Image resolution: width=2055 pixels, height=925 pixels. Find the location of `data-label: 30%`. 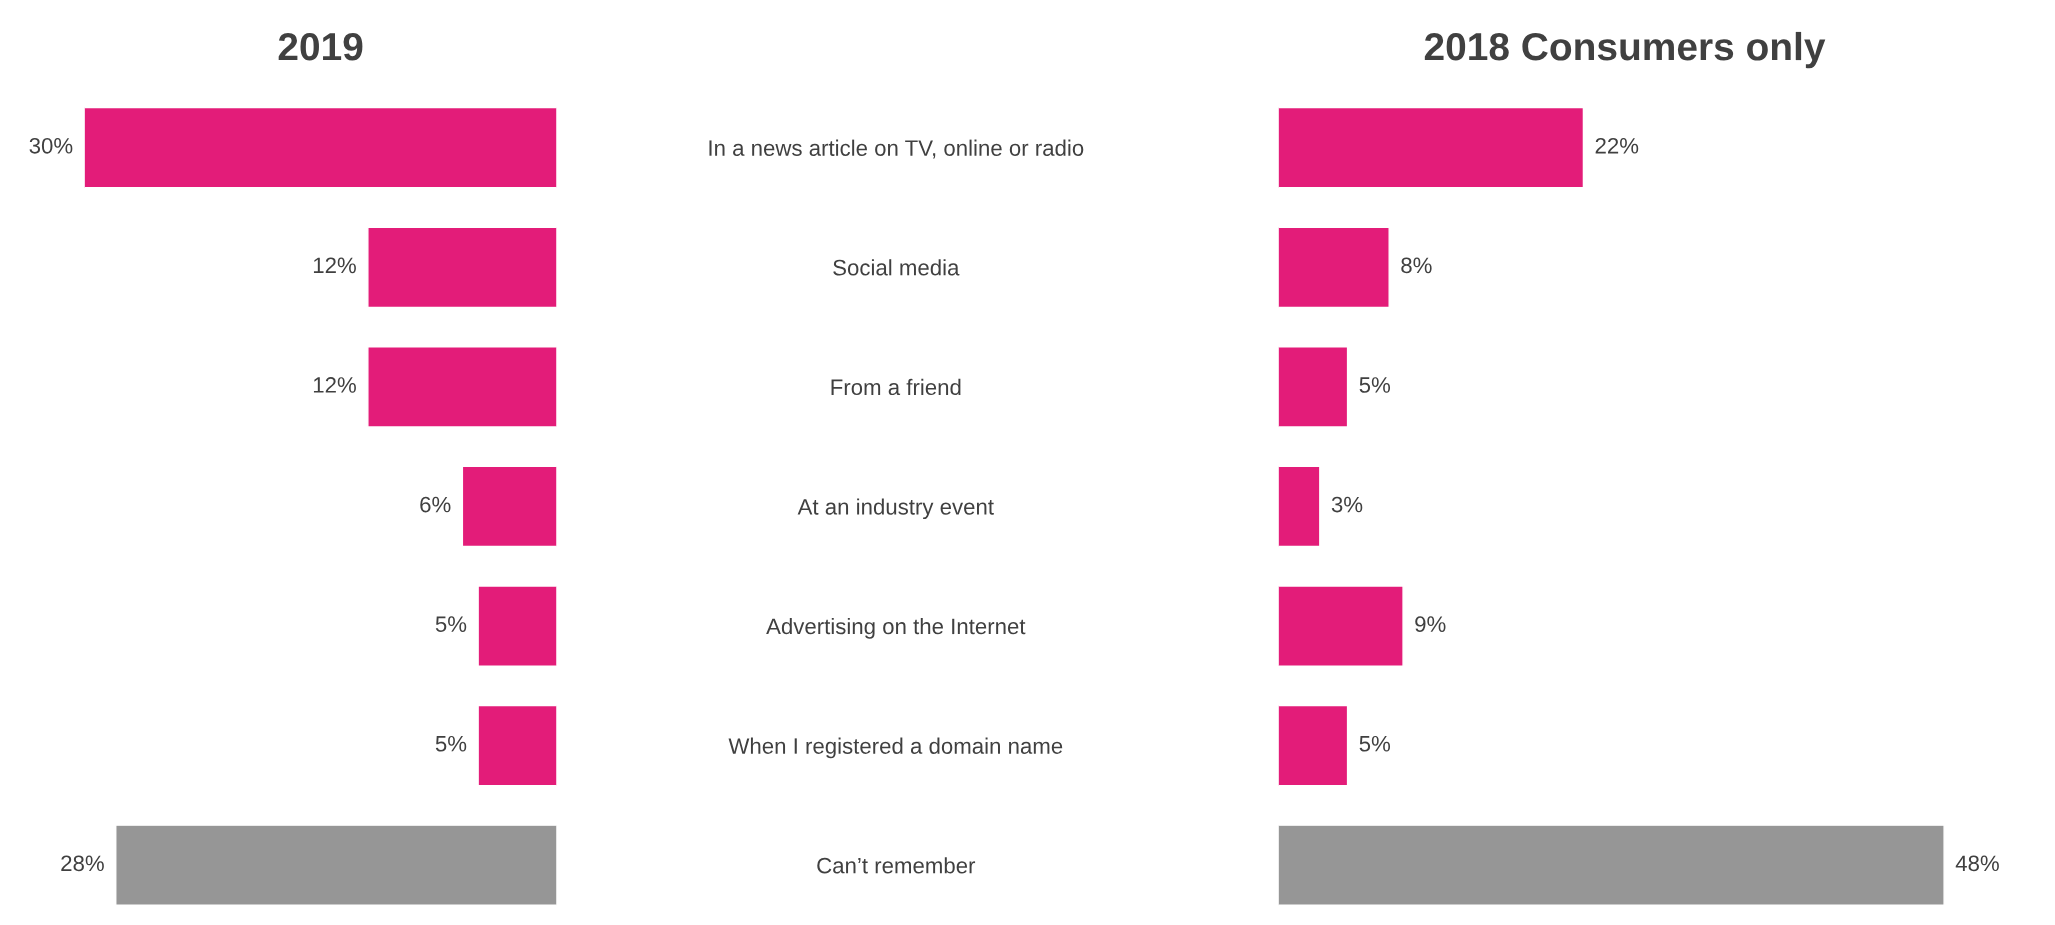

data-label: 30% is located at coordinates (51, 145).